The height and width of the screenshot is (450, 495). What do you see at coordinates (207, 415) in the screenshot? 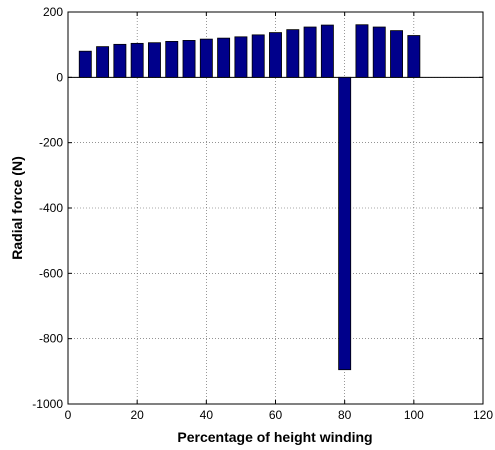
I see `x-tick-label: 40` at bounding box center [207, 415].